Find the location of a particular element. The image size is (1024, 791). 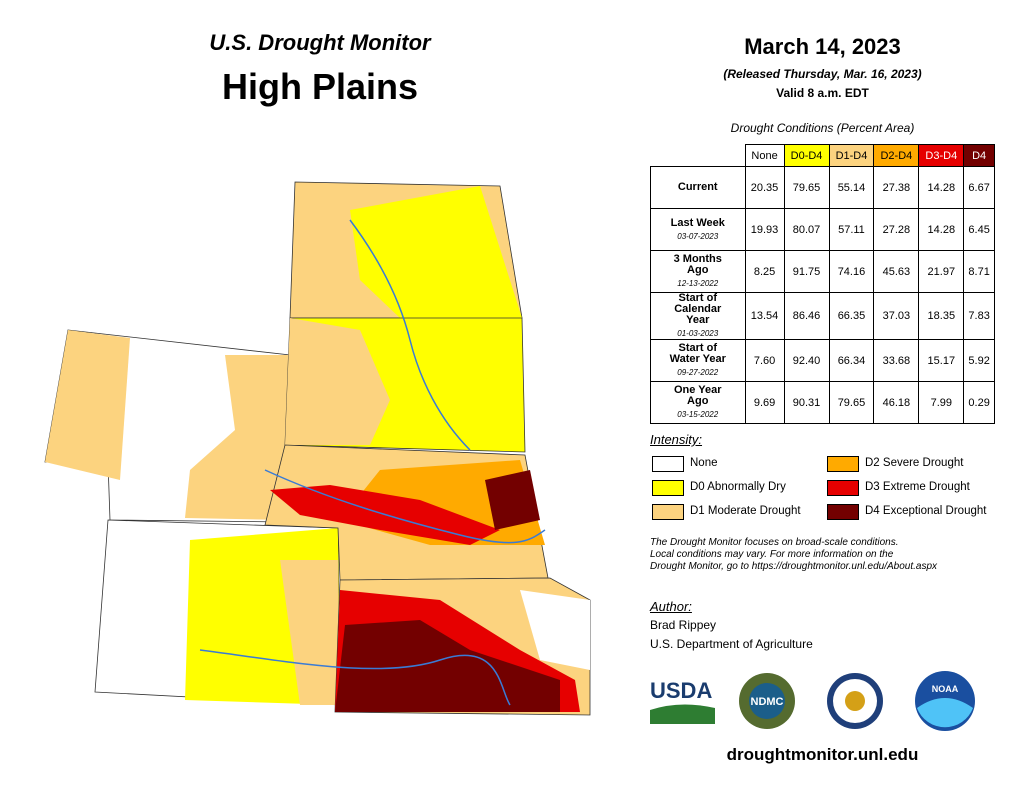

table-cell: 80.07 is located at coordinates (806, 229).